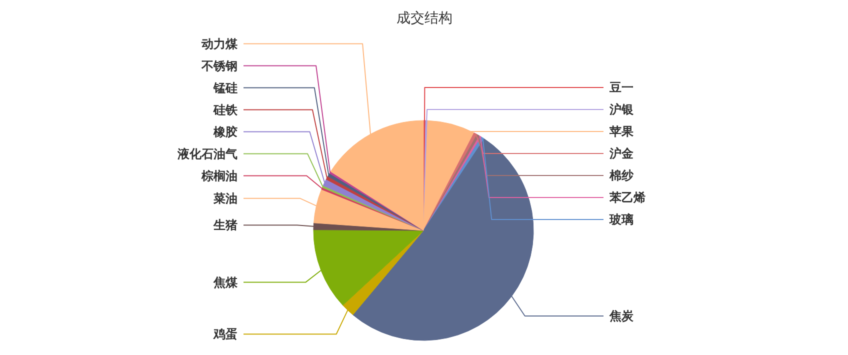 The height and width of the screenshot is (355, 848). Describe the element at coordinates (225, 87) in the screenshot. I see `slice-label: 锰硅` at that location.